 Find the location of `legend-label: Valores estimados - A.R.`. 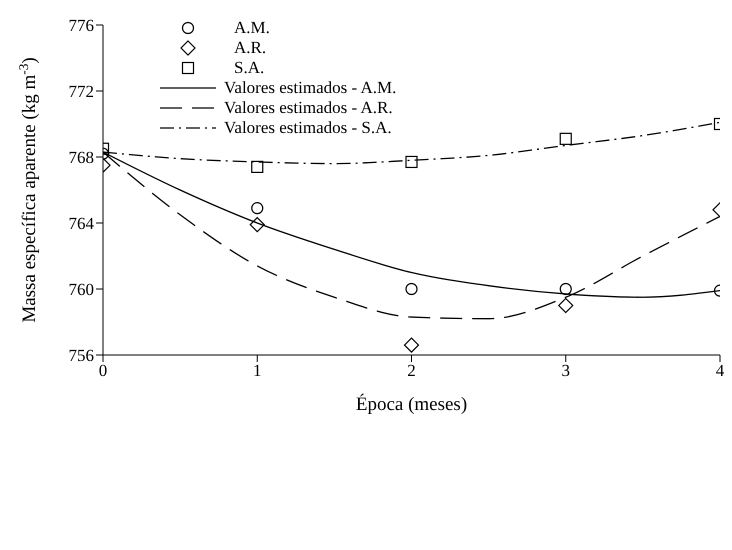

legend-label: Valores estimados - A.R. is located at coordinates (308, 108).